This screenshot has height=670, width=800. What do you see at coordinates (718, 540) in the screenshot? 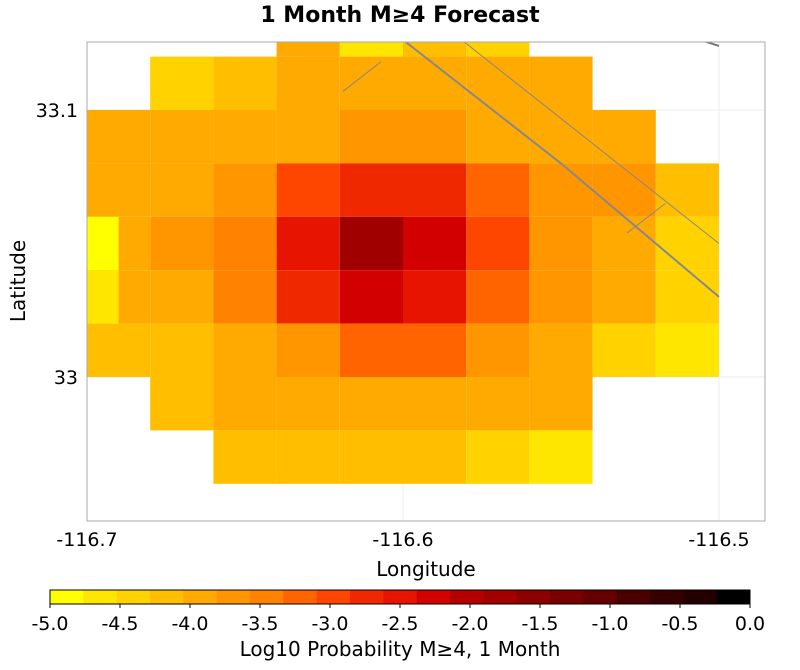
I see `x-tick-label: -116.5` at bounding box center [718, 540].